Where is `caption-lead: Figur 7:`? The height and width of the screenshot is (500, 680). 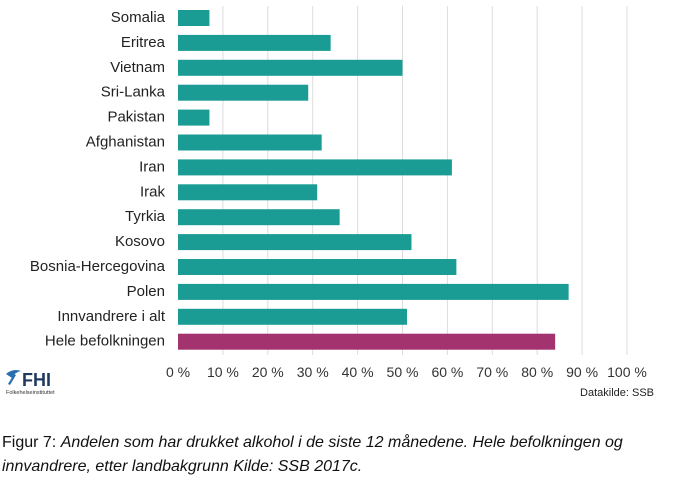 caption-lead: Figur 7: is located at coordinates (31, 442).